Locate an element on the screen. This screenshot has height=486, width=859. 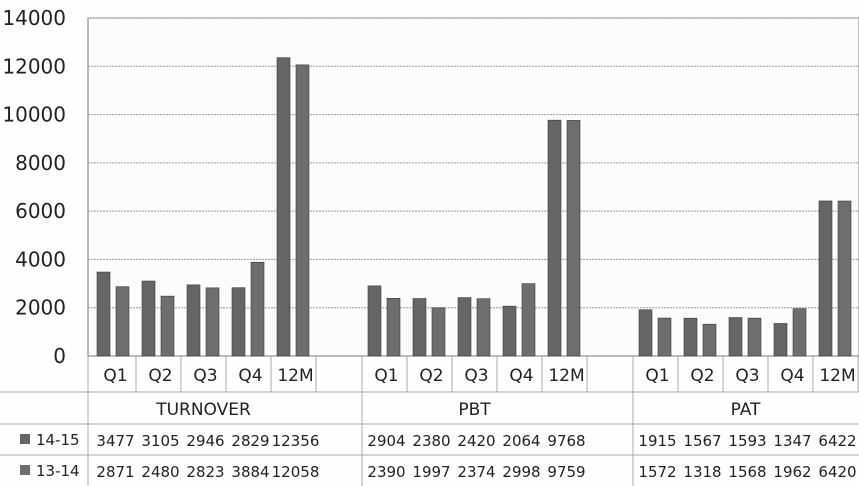
data-label: 2374 is located at coordinates (476, 472).